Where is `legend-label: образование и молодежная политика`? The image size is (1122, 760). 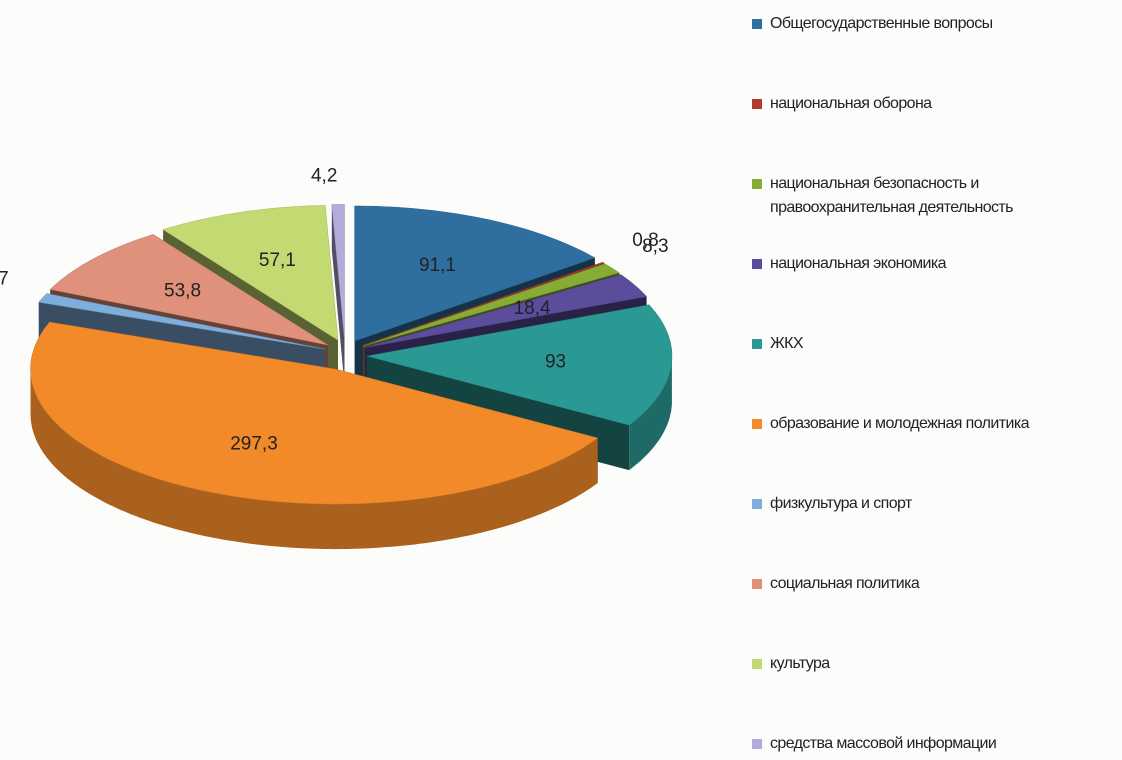
legend-label: образование и молодежная политика is located at coordinates (899, 423).